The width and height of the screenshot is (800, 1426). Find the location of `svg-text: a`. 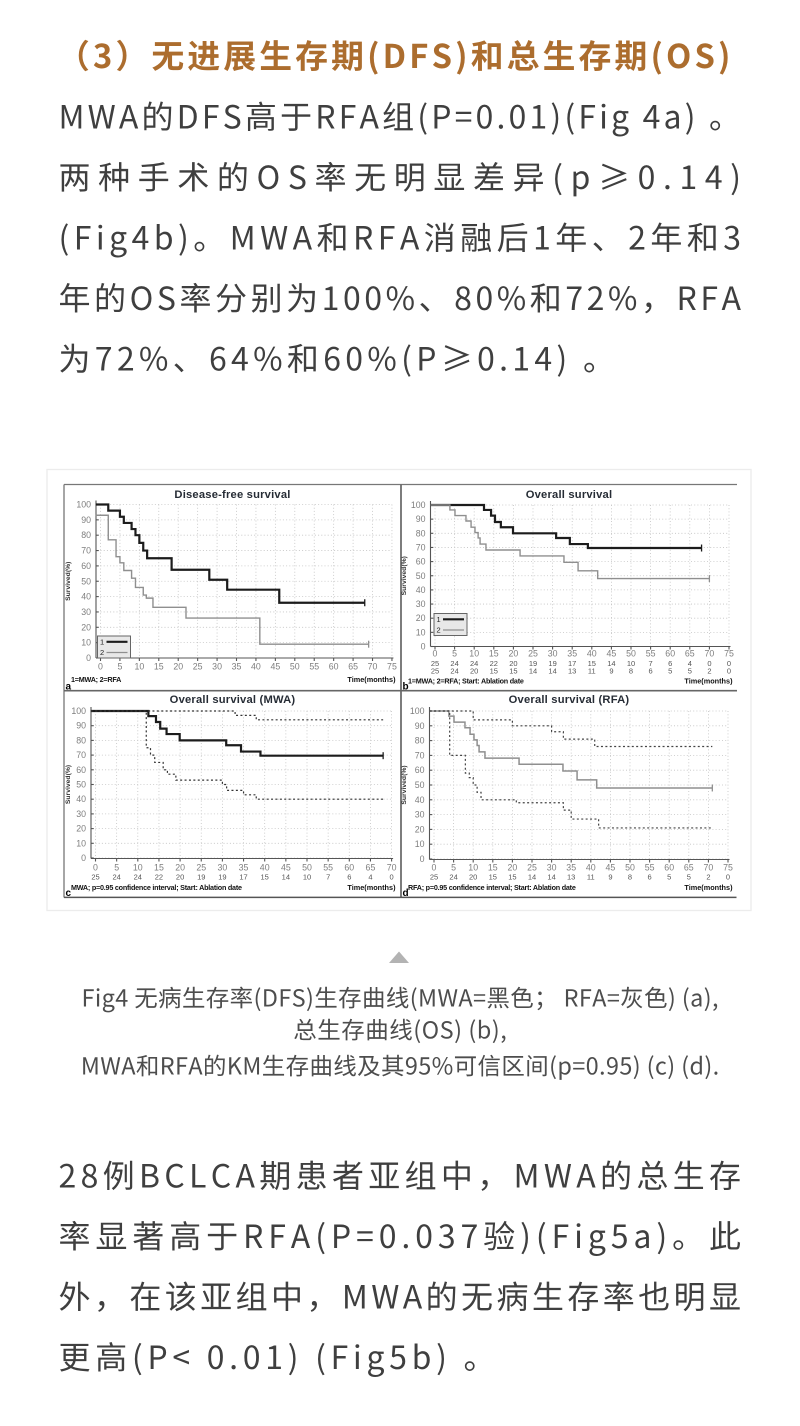

svg-text: a is located at coordinates (69, 687).